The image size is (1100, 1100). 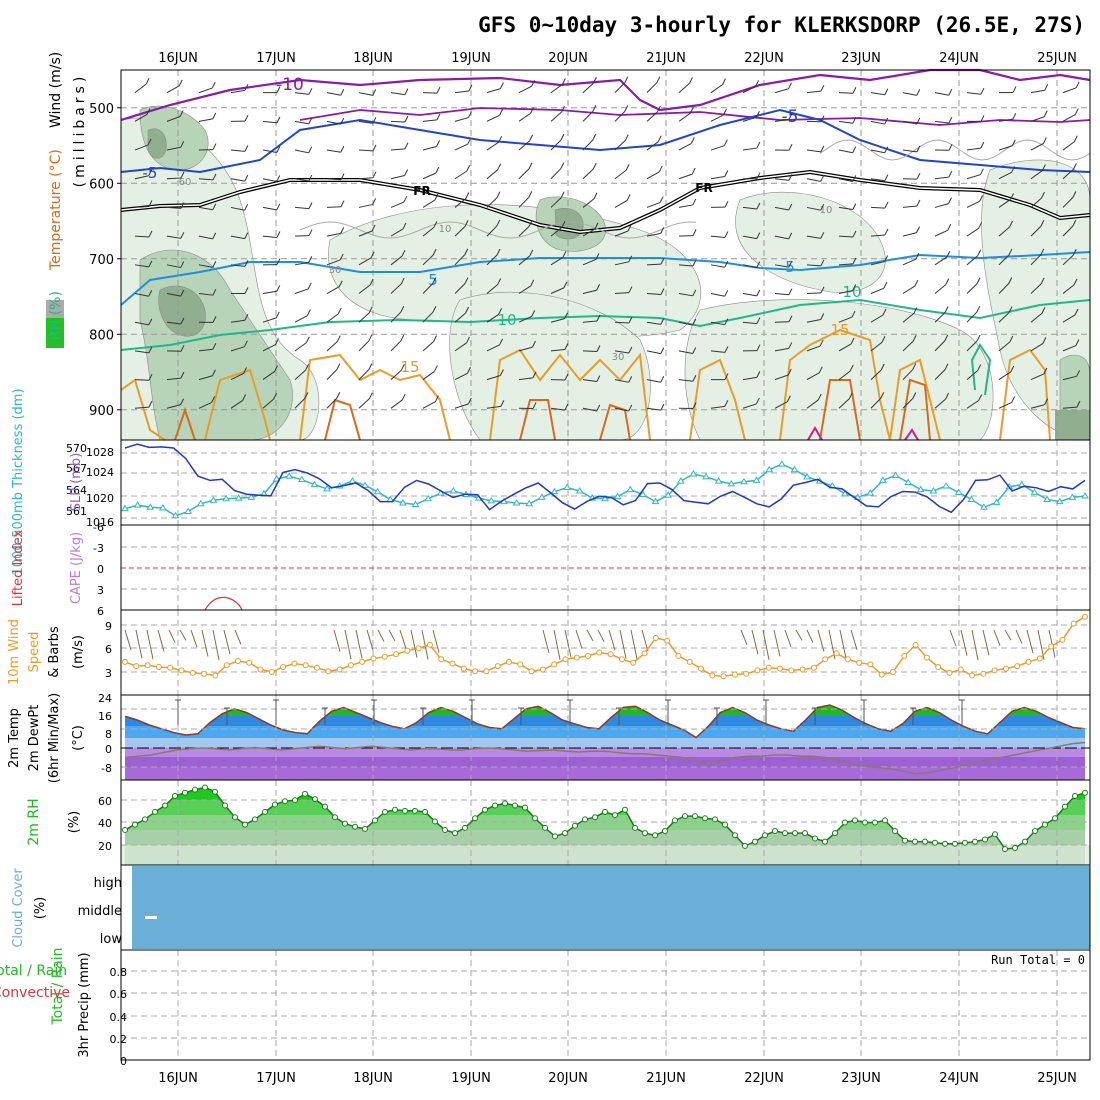 What do you see at coordinates (471, 1078) in the screenshot?
I see `bottom-day-label: 19JUN` at bounding box center [471, 1078].